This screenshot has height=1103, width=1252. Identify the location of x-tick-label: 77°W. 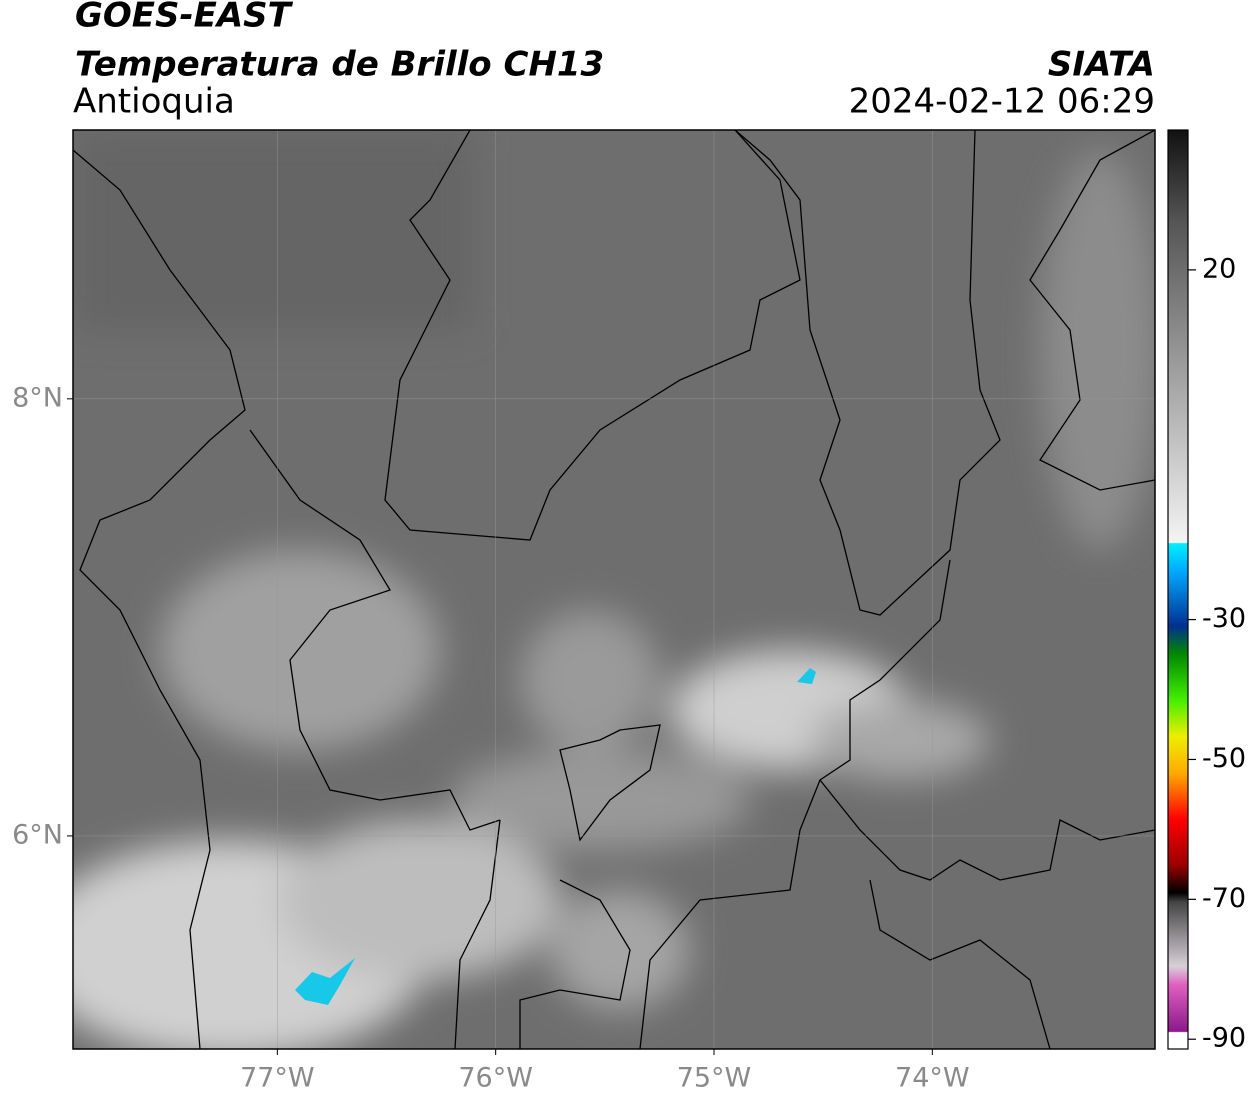
(277, 1078).